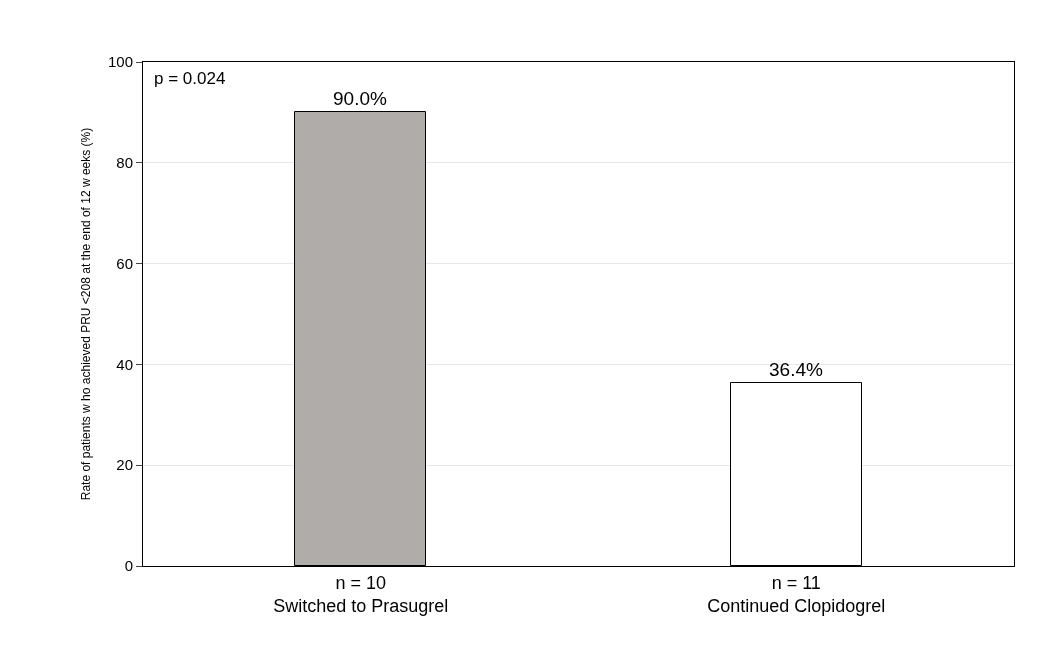 The image size is (1055, 652). Describe the element at coordinates (190, 78) in the screenshot. I see `annotation: p = 0.024` at that location.